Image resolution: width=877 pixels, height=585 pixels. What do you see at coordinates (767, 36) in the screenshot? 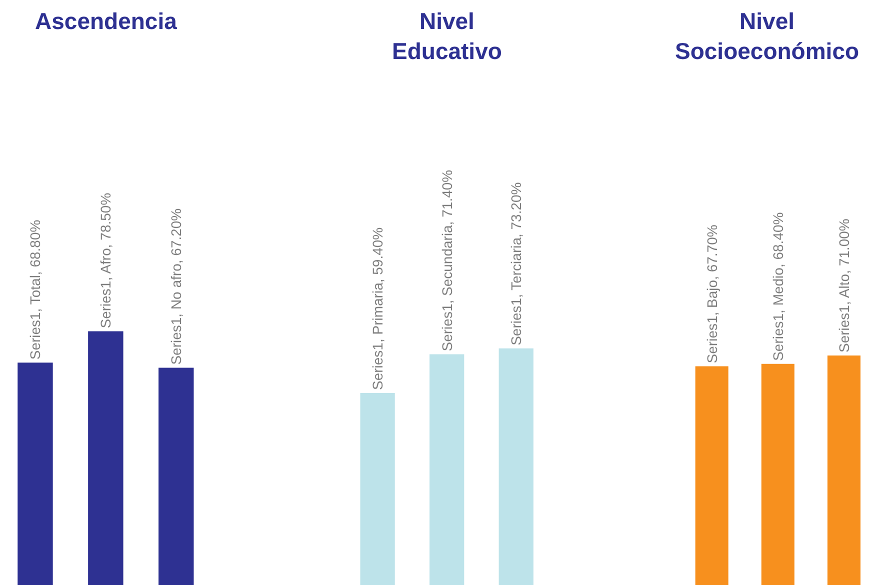
I see `text: Nivel Socioeconómico` at bounding box center [767, 36].